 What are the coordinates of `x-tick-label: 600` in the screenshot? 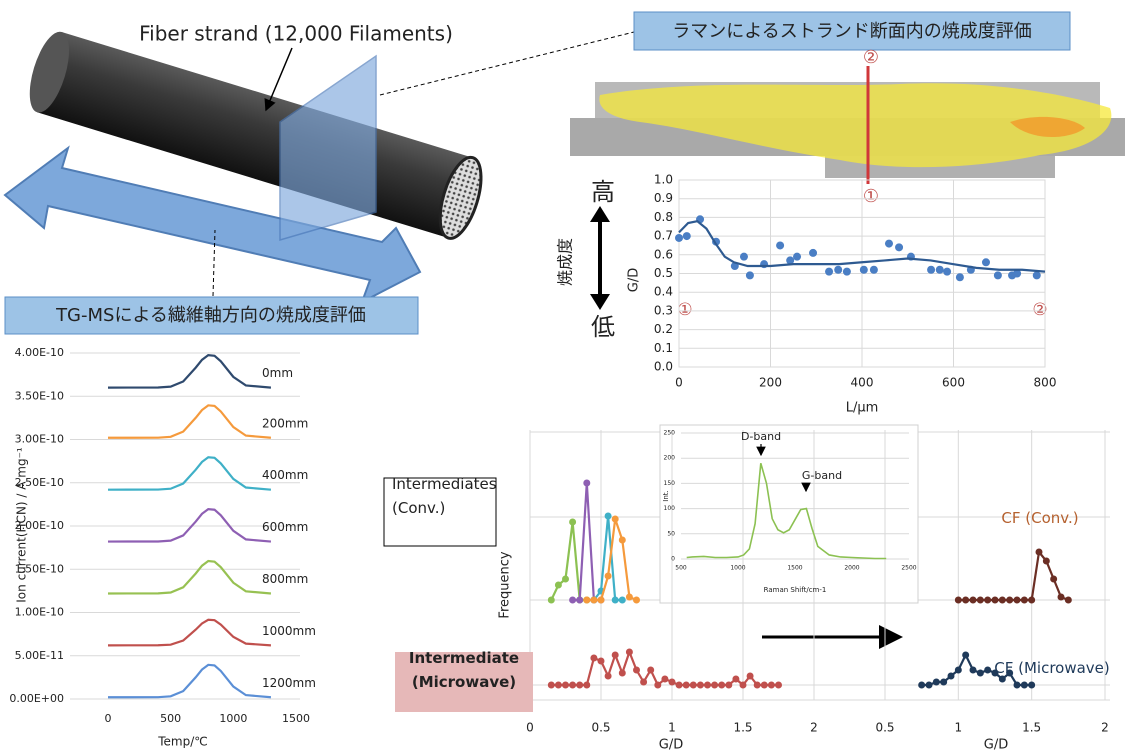 It's located at (953, 383).